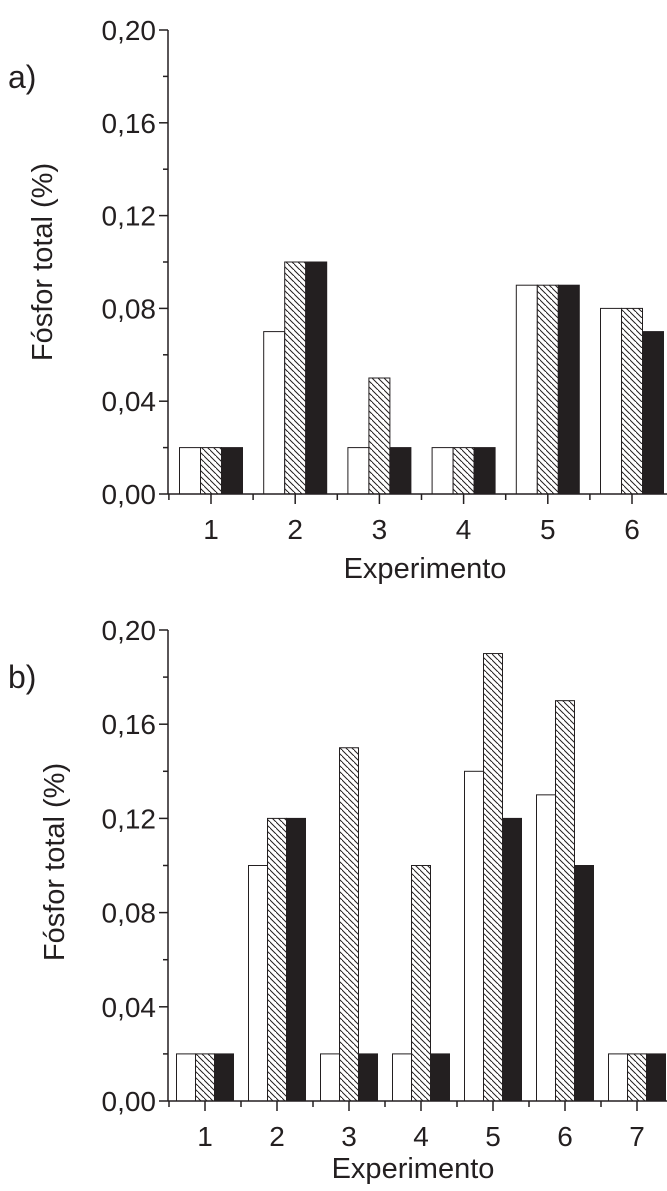 The height and width of the screenshot is (1191, 667). What do you see at coordinates (413, 1169) in the screenshot?
I see `panel-b-x-axis-label: Experimento` at bounding box center [413, 1169].